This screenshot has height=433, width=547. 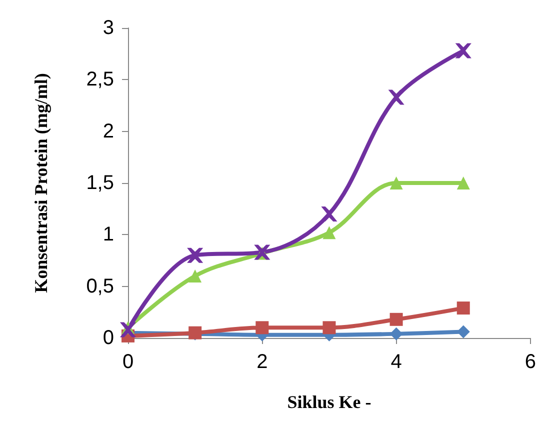 I want to click on x-axis-title: Siklus Ke -, so click(x=329, y=402).